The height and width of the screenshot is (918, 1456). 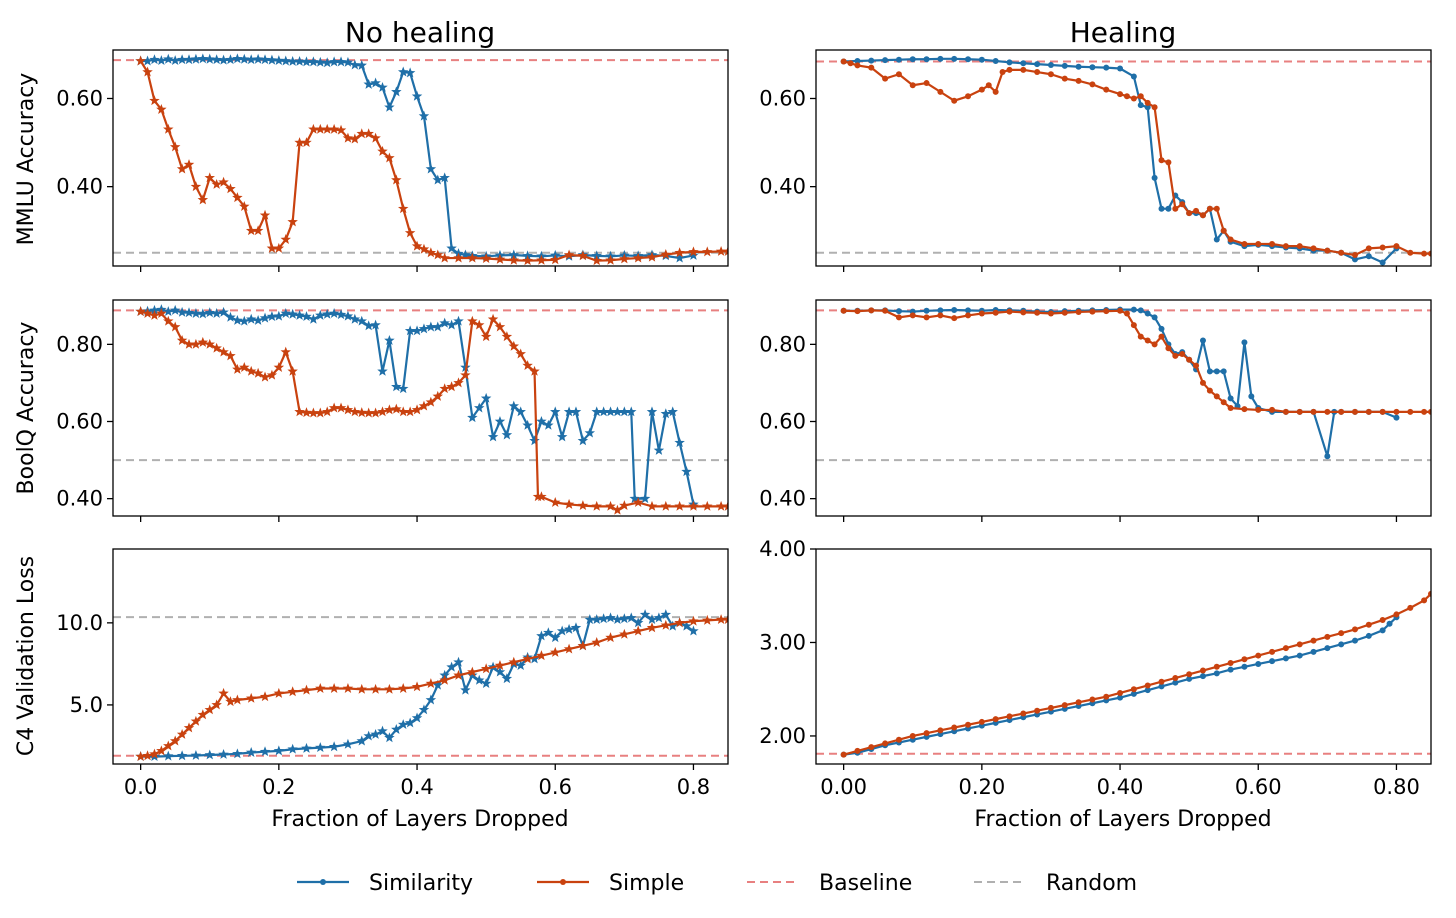 I want to click on similarity-line, so click(x=1120, y=160).